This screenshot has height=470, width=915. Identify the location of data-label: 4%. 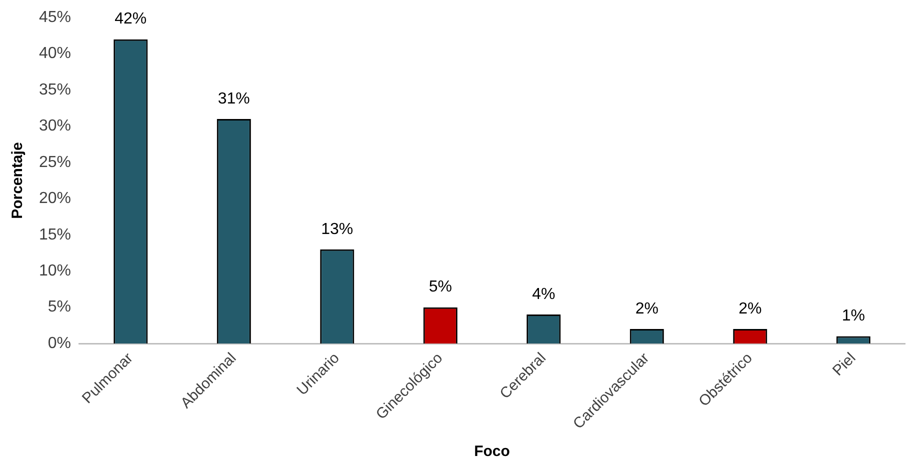
(544, 294).